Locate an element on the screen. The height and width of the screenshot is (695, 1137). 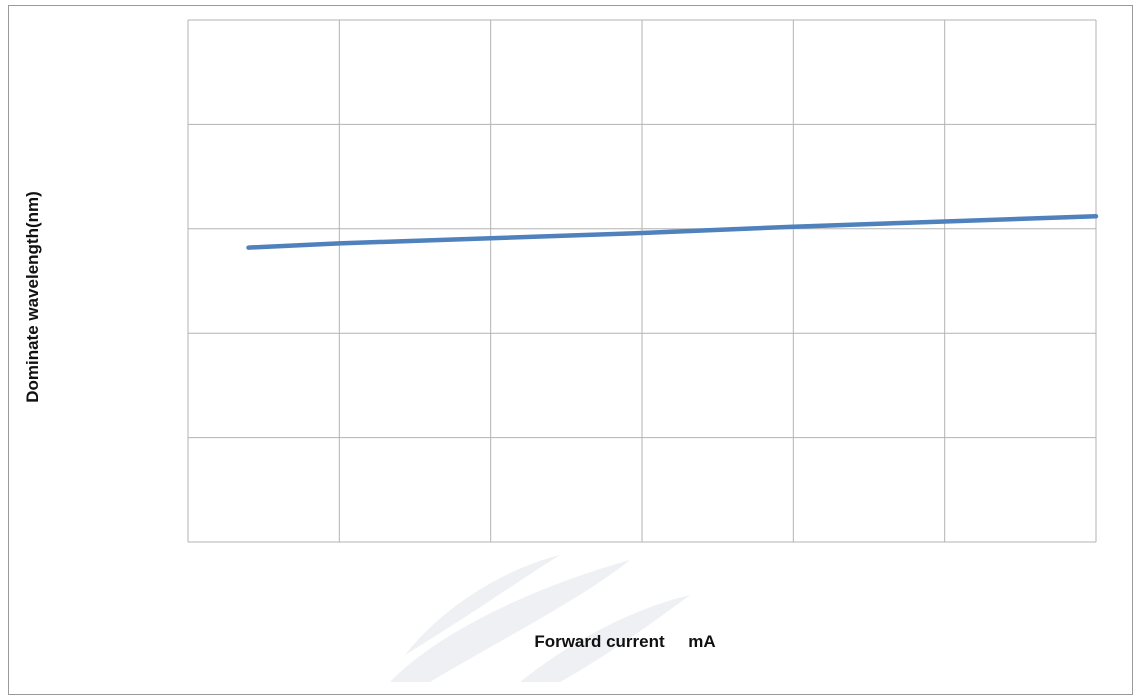
y-axis-label: Dominate wavelength(nm) is located at coordinates (32, 297).